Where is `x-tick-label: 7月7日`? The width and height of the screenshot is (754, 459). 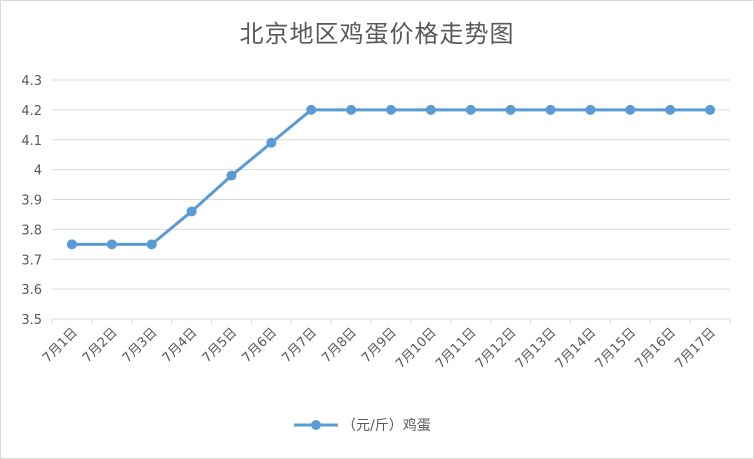 x-tick-label: 7月7日 is located at coordinates (299, 345).